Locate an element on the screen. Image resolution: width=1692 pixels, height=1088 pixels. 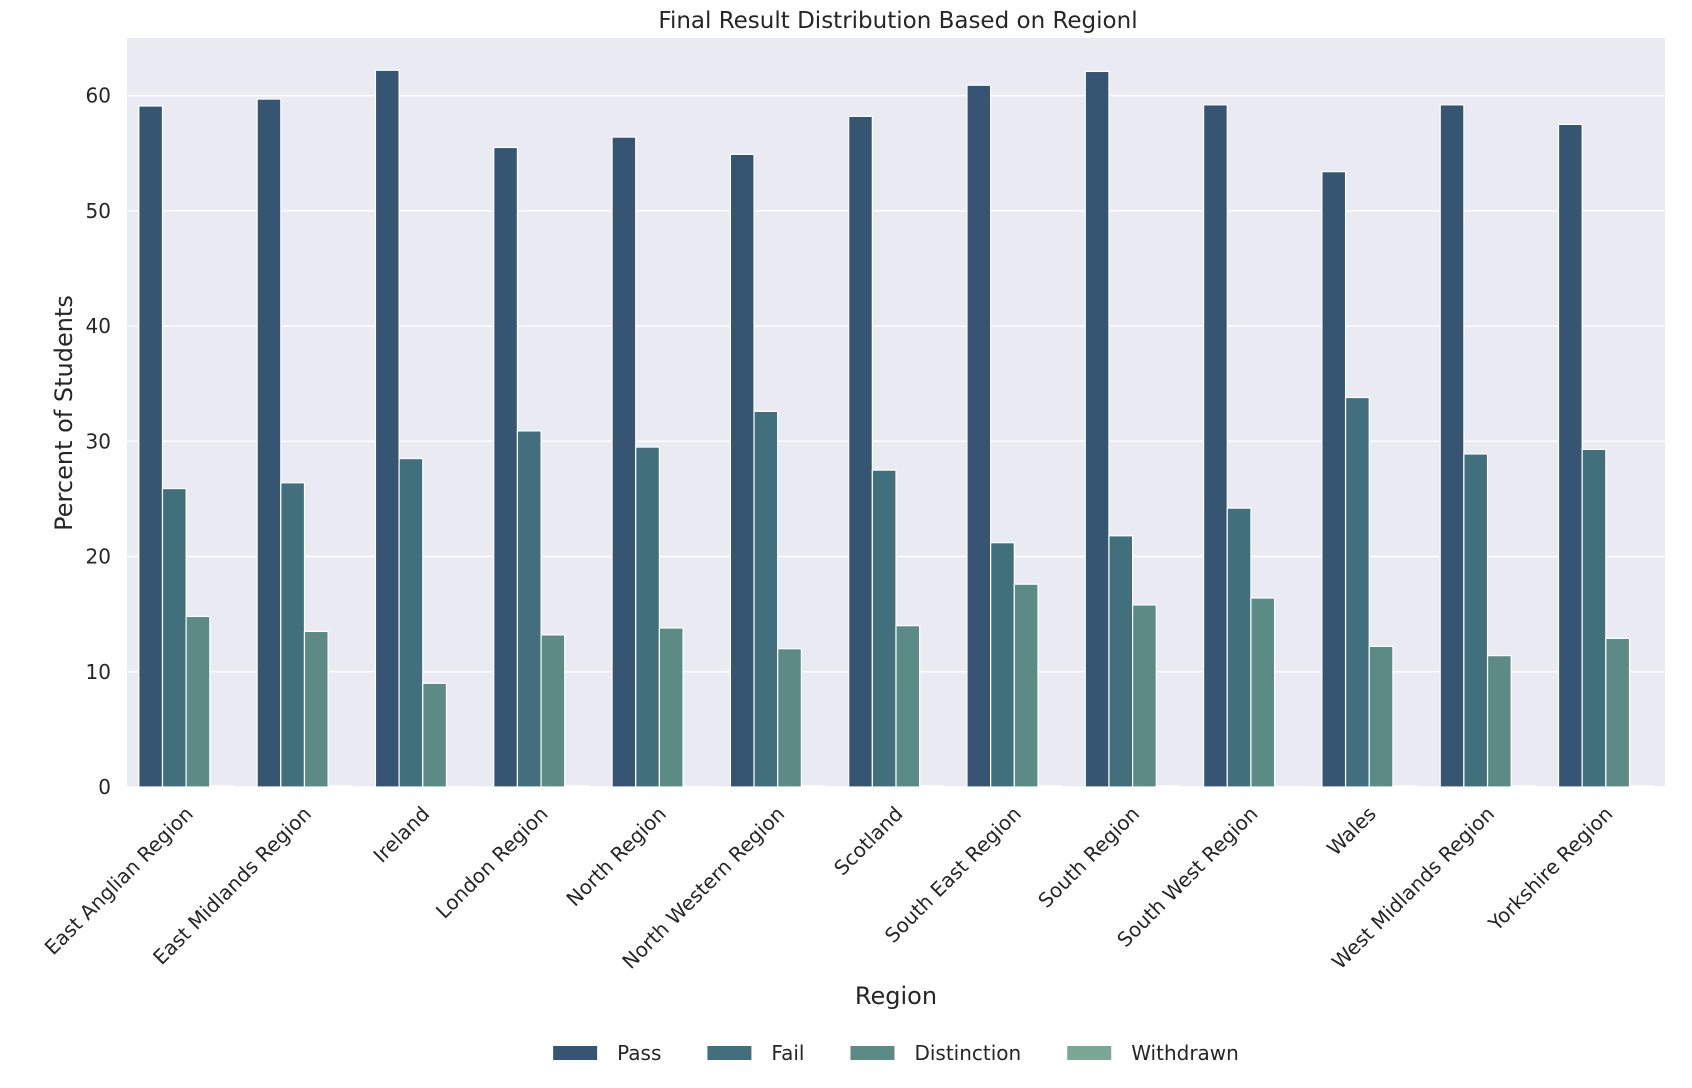
y-tick-label: 20 is located at coordinates (98, 557).